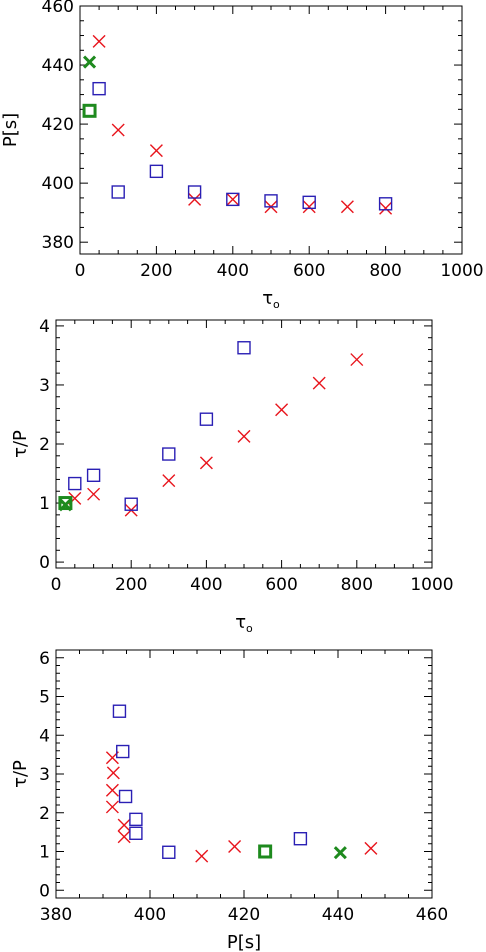 The width and height of the screenshot is (486, 952). Describe the element at coordinates (56, 915) in the screenshot. I see `x-tick-label: 380` at that location.